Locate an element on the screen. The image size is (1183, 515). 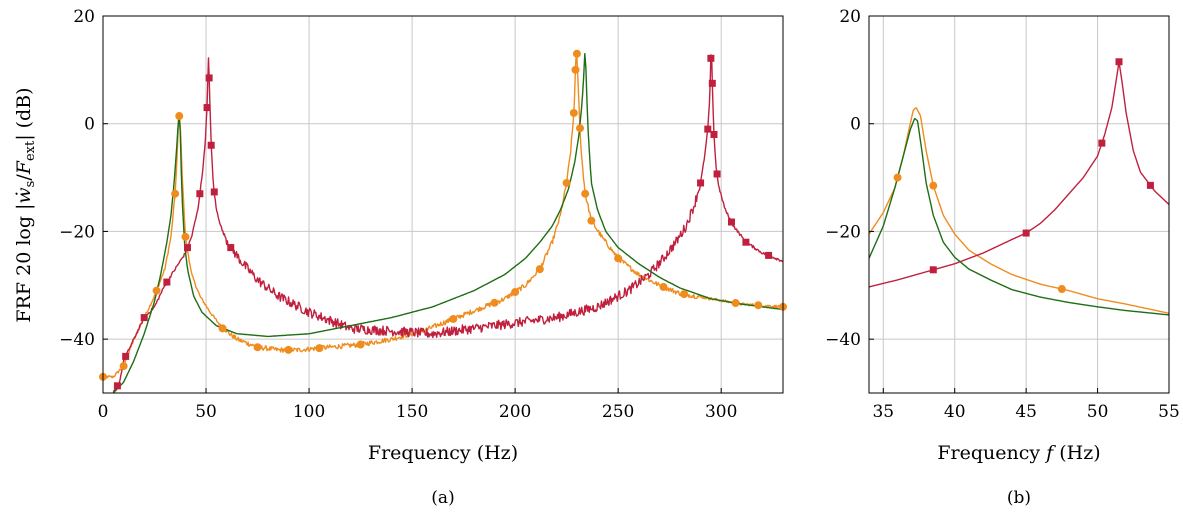
x-tick-label: 55 is located at coordinates (1169, 412).